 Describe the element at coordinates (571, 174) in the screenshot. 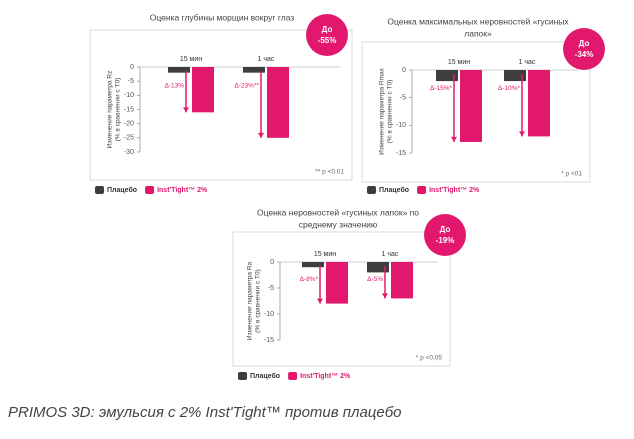

I see `footnote: * p <01` at that location.